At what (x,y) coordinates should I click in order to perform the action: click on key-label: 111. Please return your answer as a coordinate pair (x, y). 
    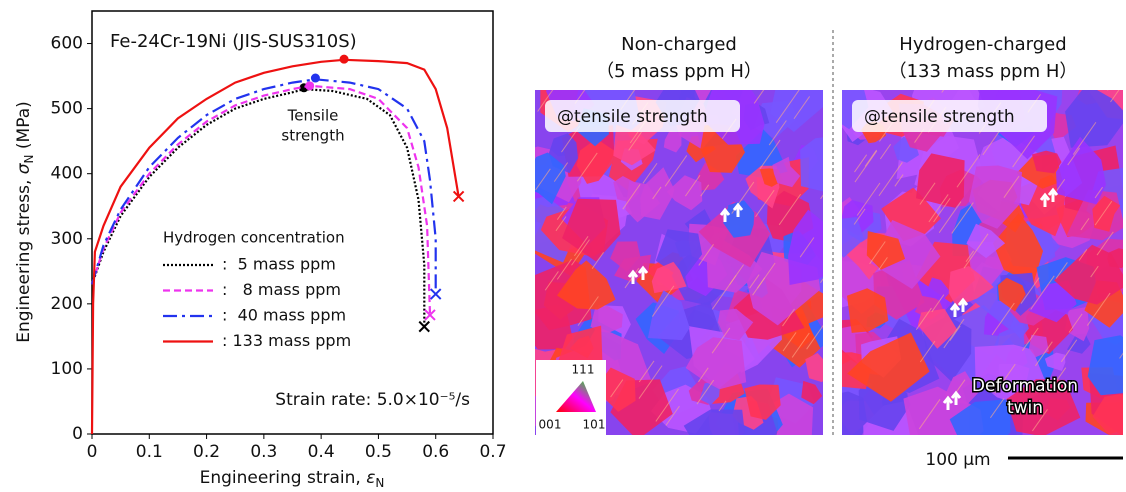
    Looking at the image, I should click on (583, 370).